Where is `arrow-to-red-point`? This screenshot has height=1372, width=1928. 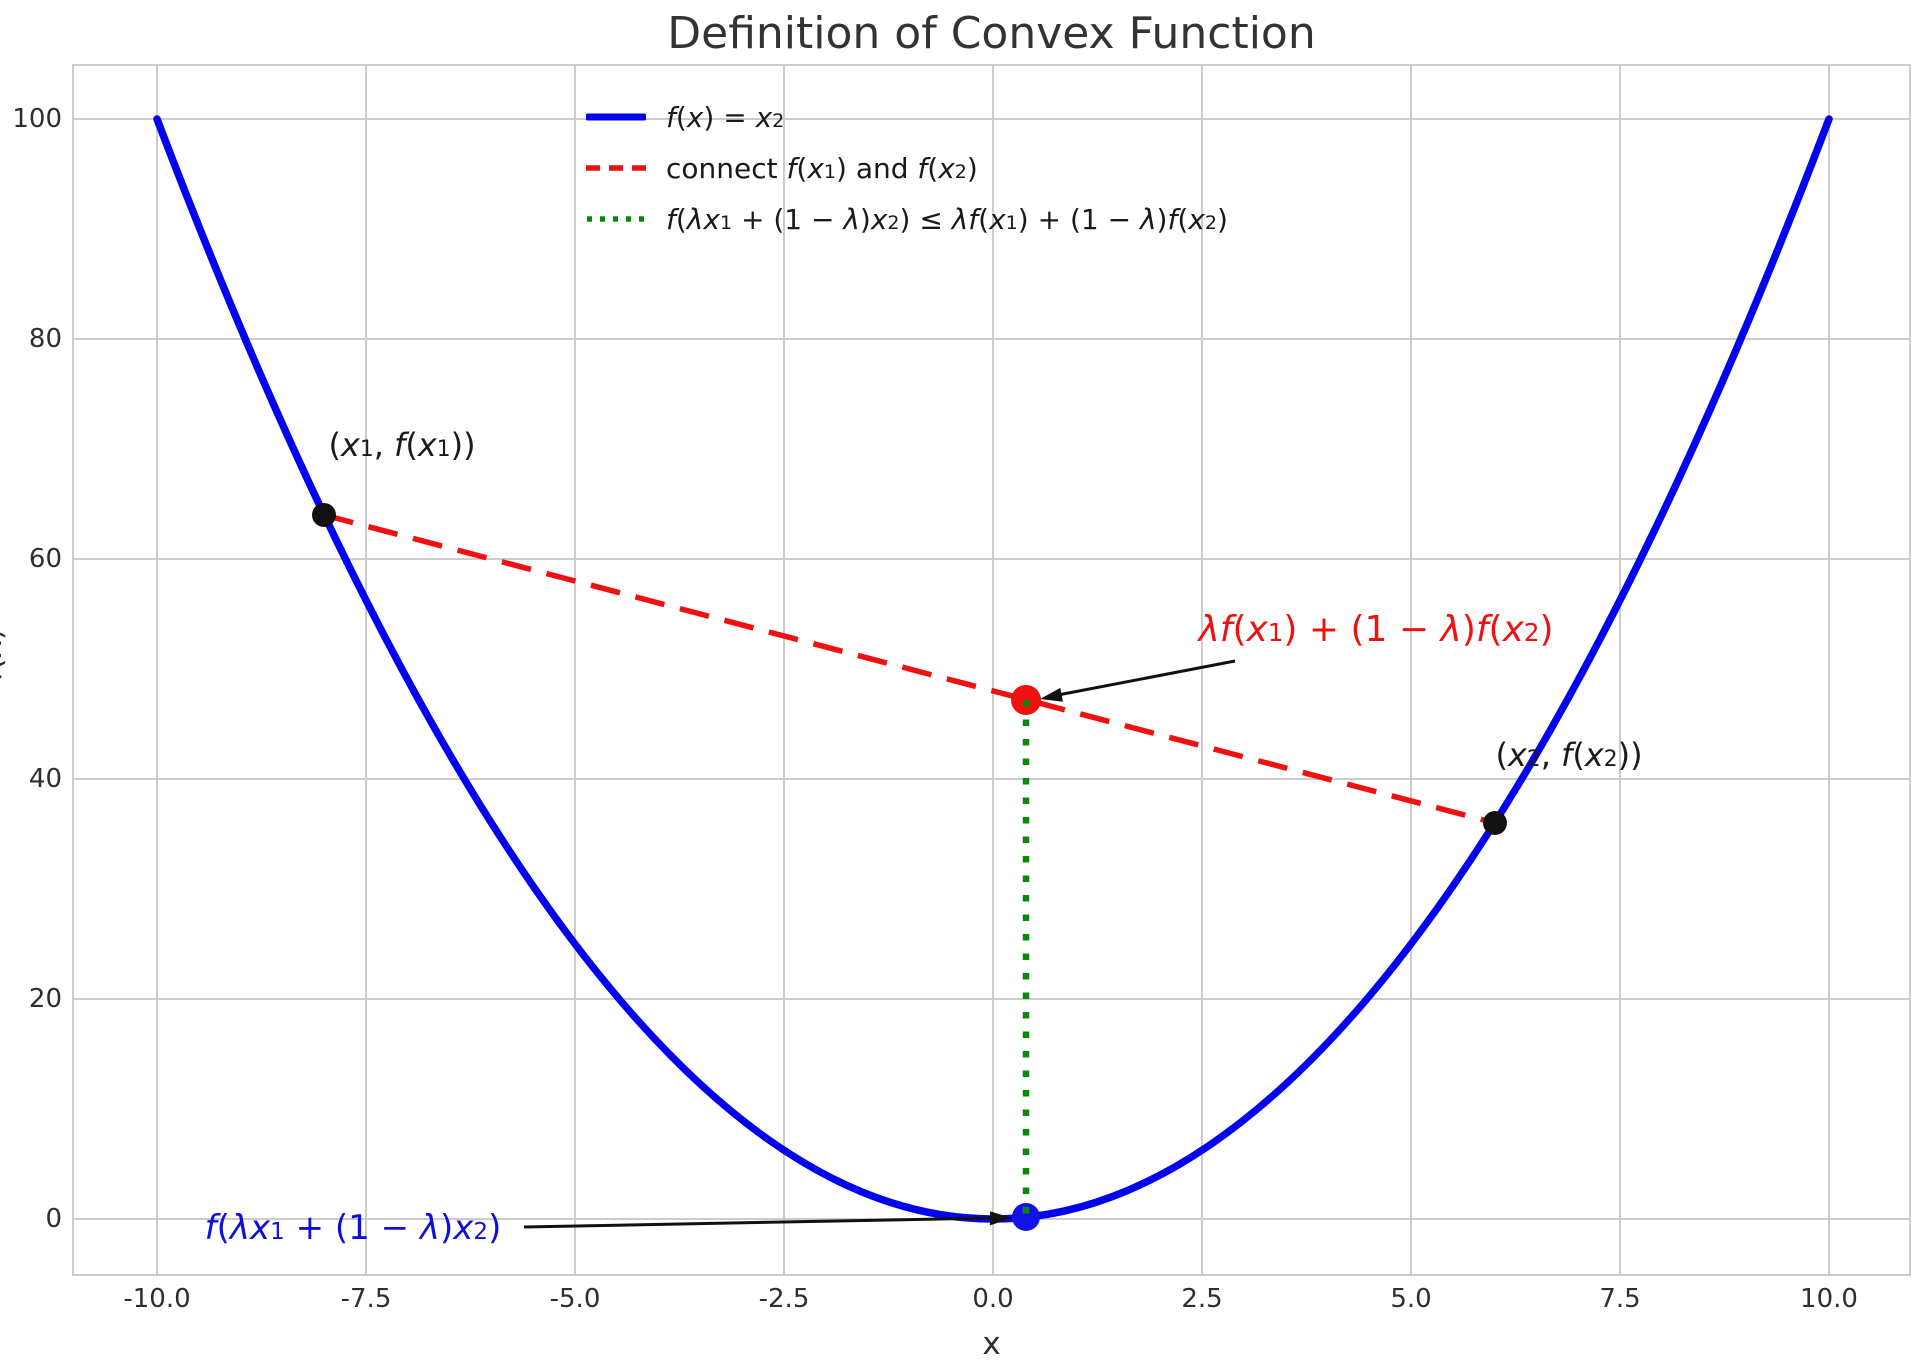 arrow-to-red-point is located at coordinates (1138, 680).